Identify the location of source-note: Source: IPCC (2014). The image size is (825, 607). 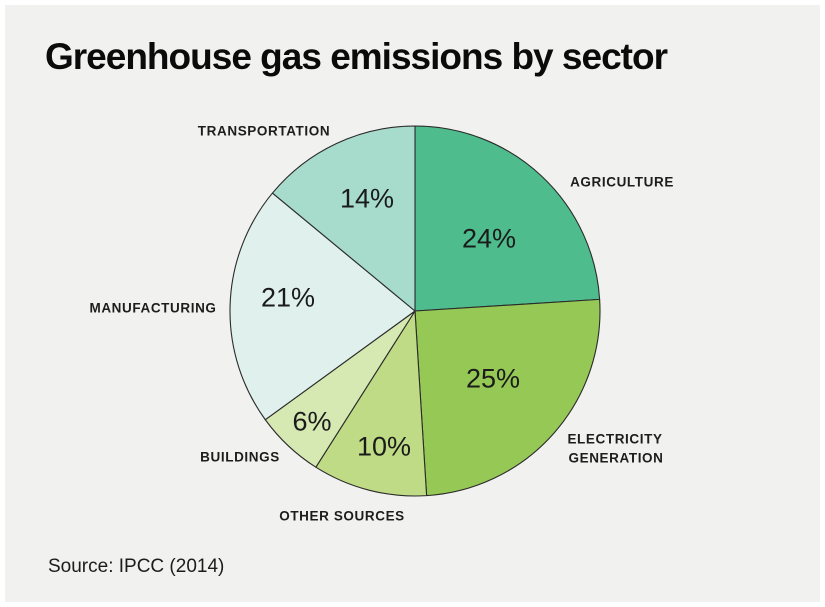
(136, 566).